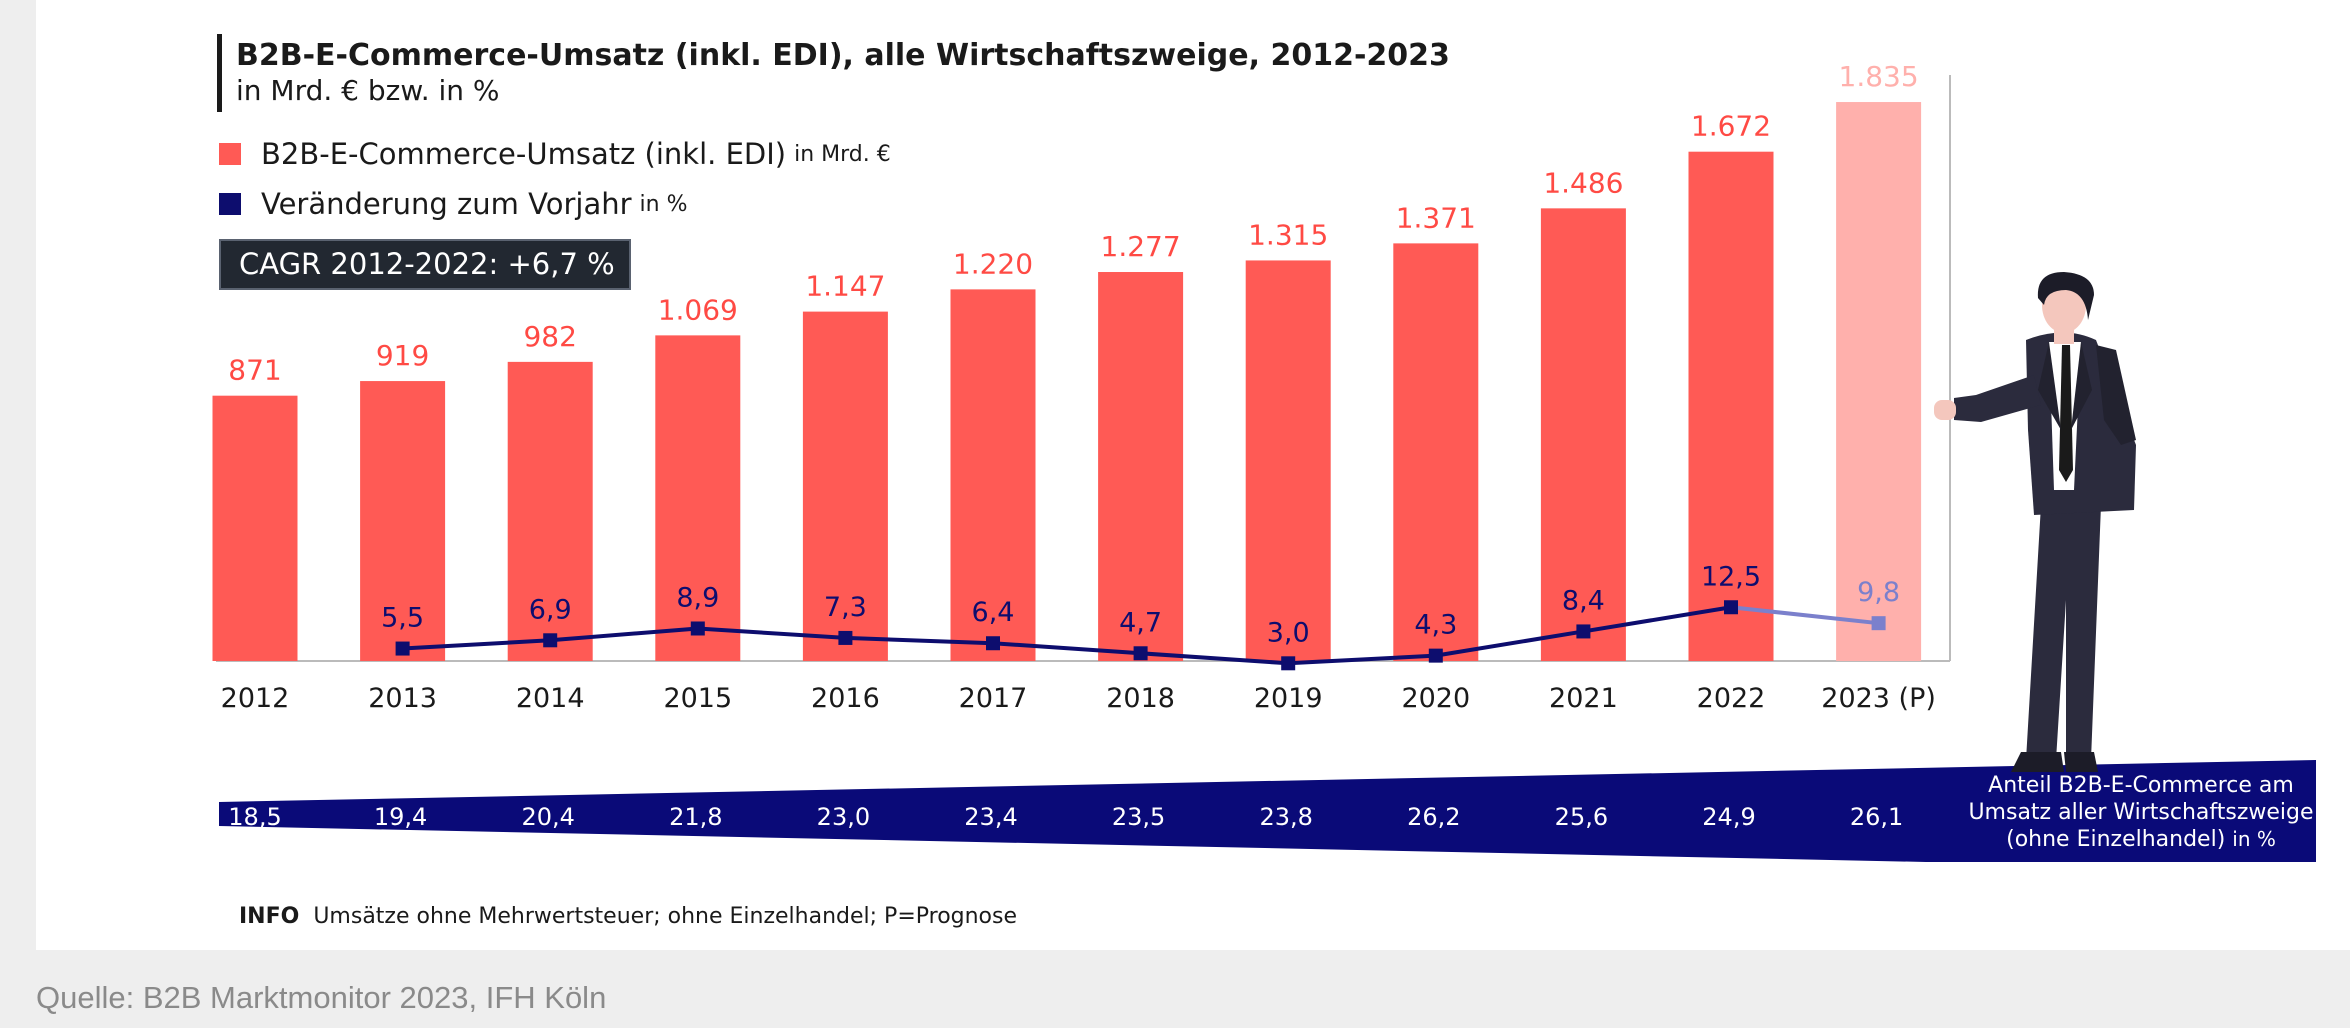 Image resolution: width=2350 pixels, height=1028 pixels. Describe the element at coordinates (845, 698) in the screenshot. I see `x-tick-label: 2016` at that location.